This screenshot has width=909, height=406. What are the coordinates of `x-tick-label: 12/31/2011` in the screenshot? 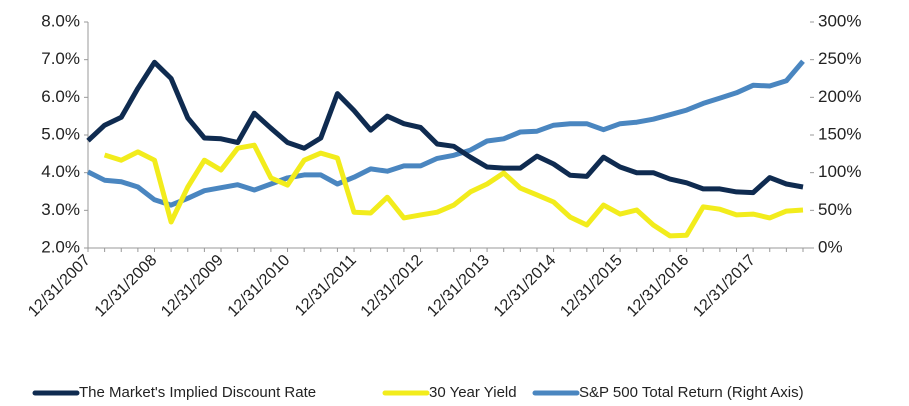 It's located at (326, 286).